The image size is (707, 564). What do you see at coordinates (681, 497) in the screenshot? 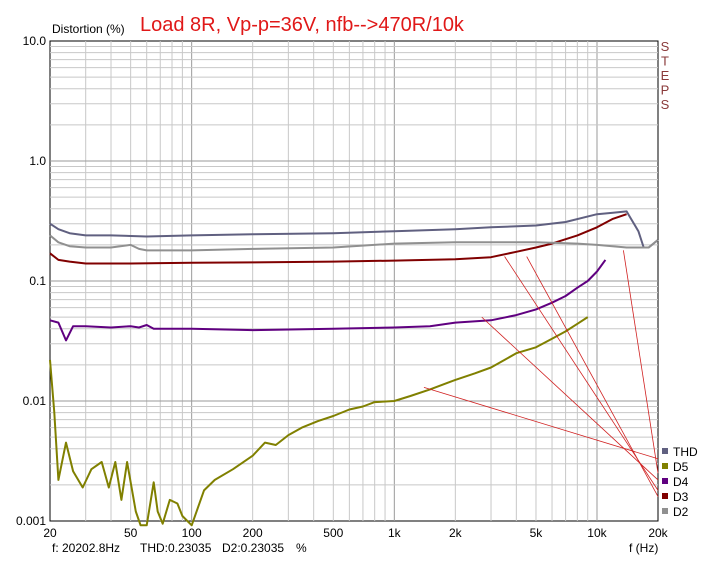
I see `legend-label-d3: D3` at bounding box center [681, 497].